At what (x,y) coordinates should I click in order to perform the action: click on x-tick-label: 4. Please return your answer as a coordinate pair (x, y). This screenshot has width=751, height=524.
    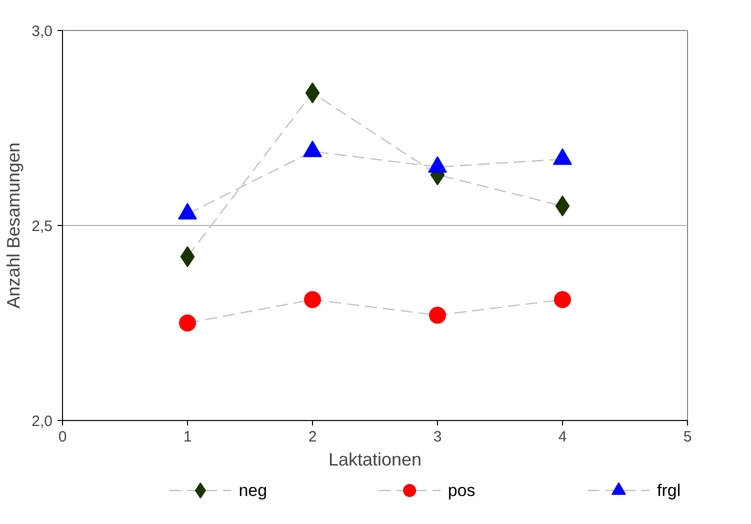
    Looking at the image, I should click on (562, 437).